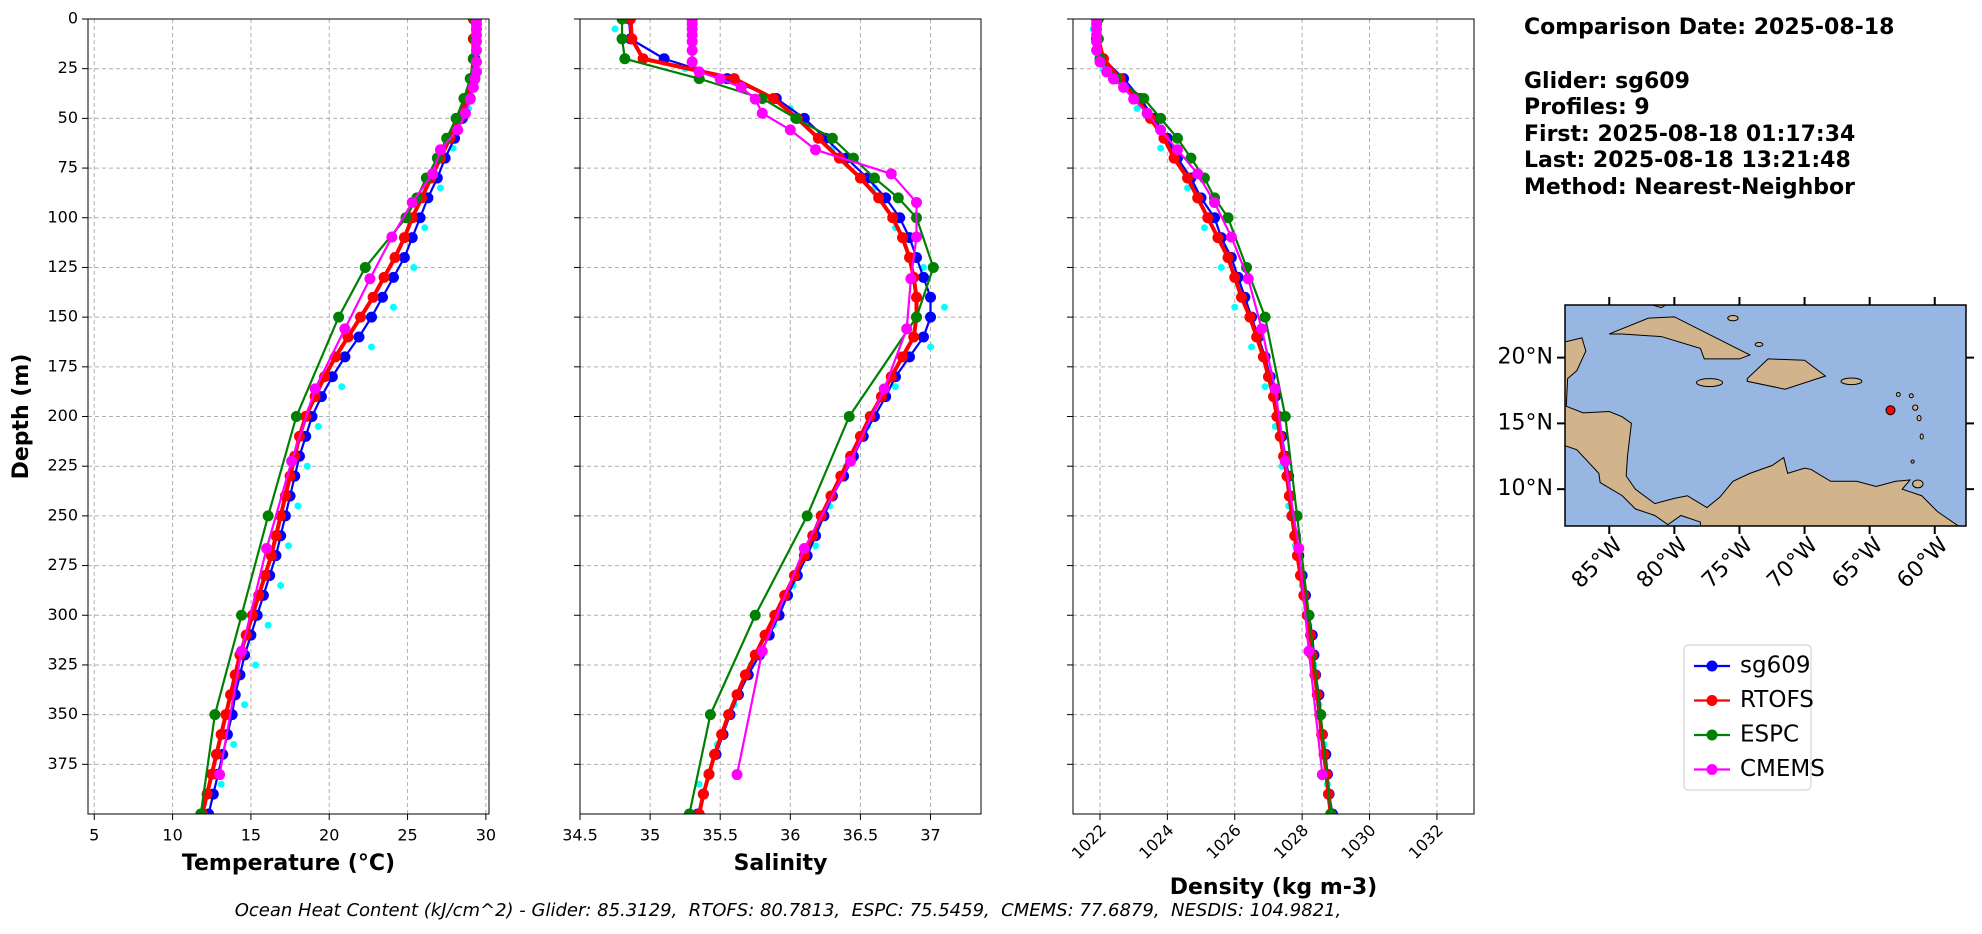 The image size is (1982, 934). Describe the element at coordinates (1775, 666) in the screenshot. I see `legend-label: sg609` at that location.